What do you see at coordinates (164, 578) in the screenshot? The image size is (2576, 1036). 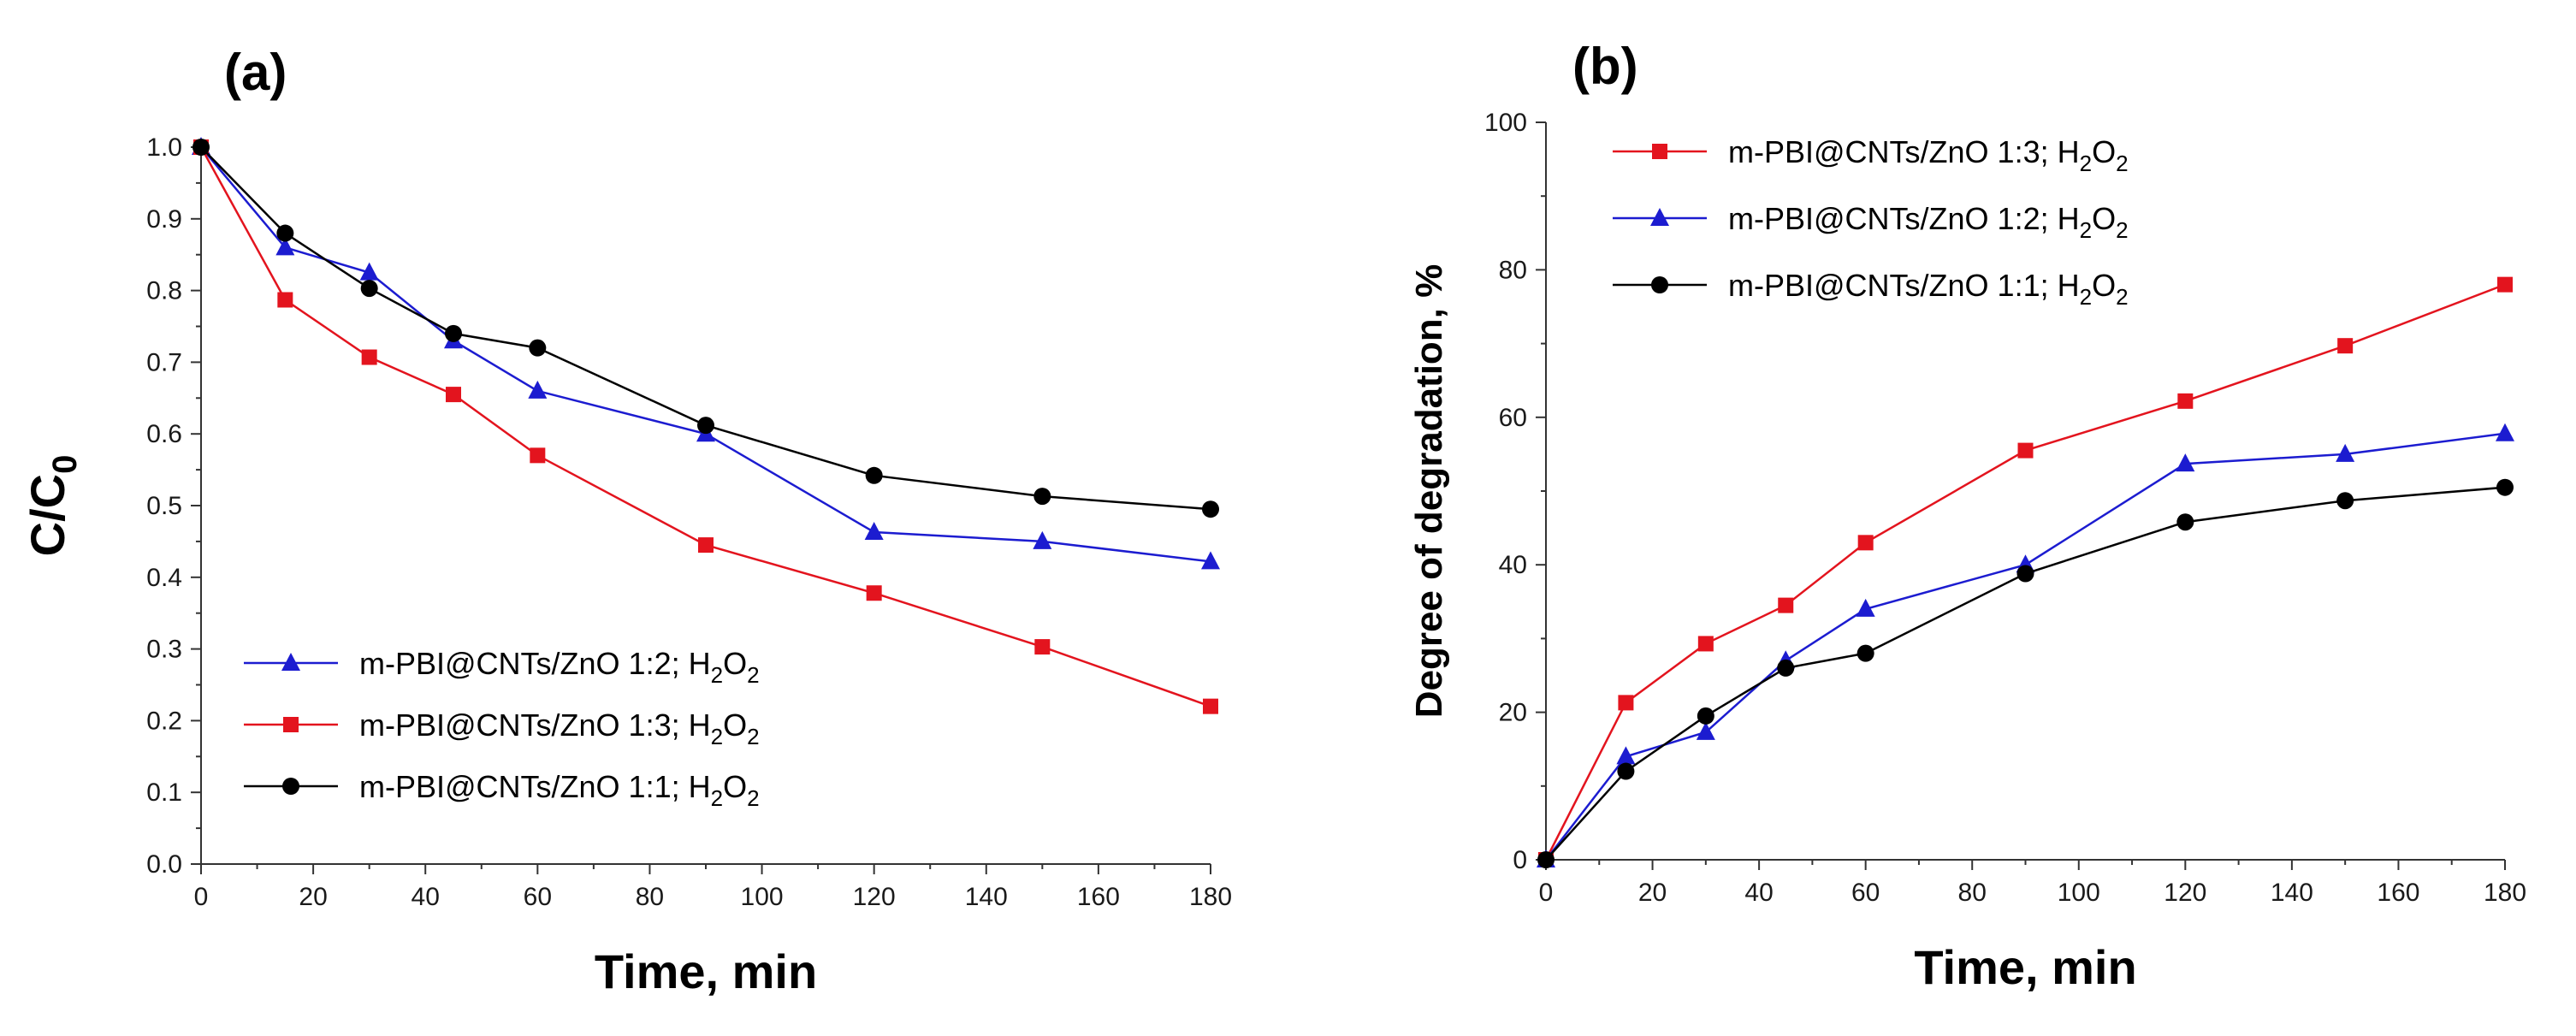 I see `y-tick-label: 0.4` at bounding box center [164, 578].